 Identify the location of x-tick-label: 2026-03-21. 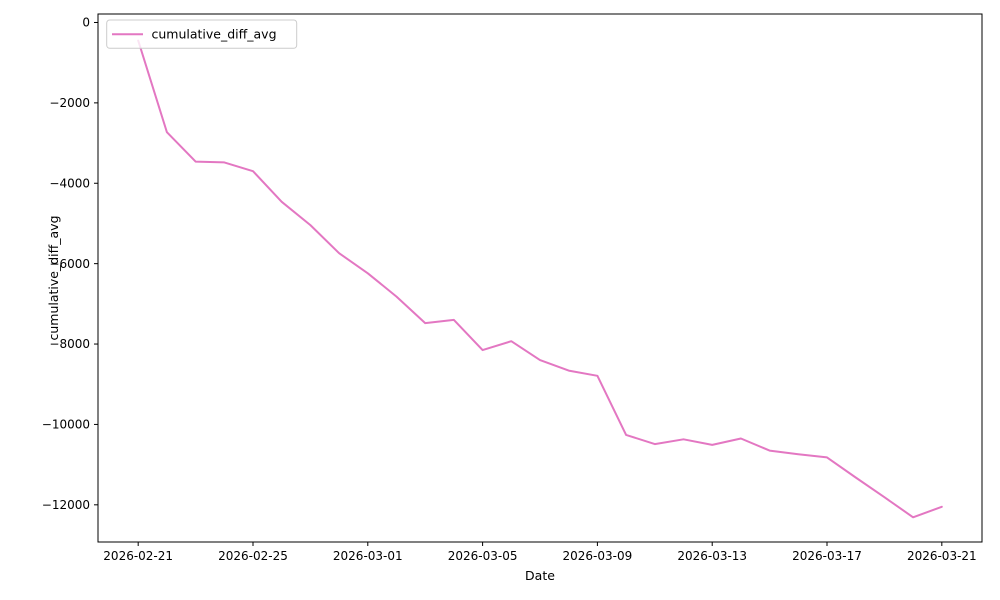
(942, 556).